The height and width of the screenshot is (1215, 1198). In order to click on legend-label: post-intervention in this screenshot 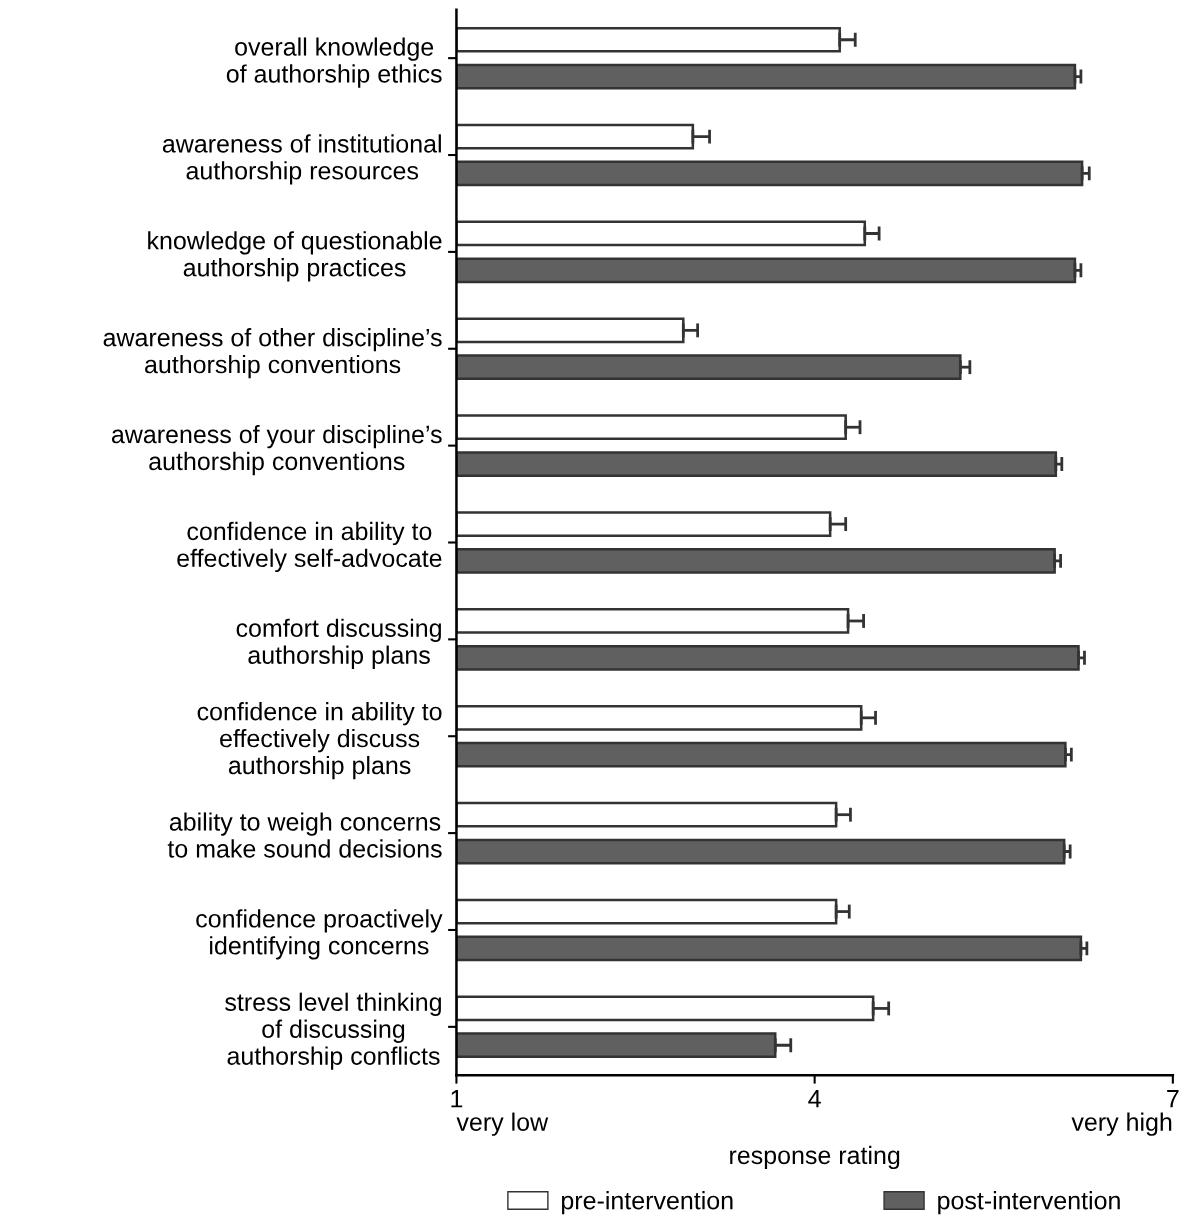, I will do `click(1029, 1203)`.